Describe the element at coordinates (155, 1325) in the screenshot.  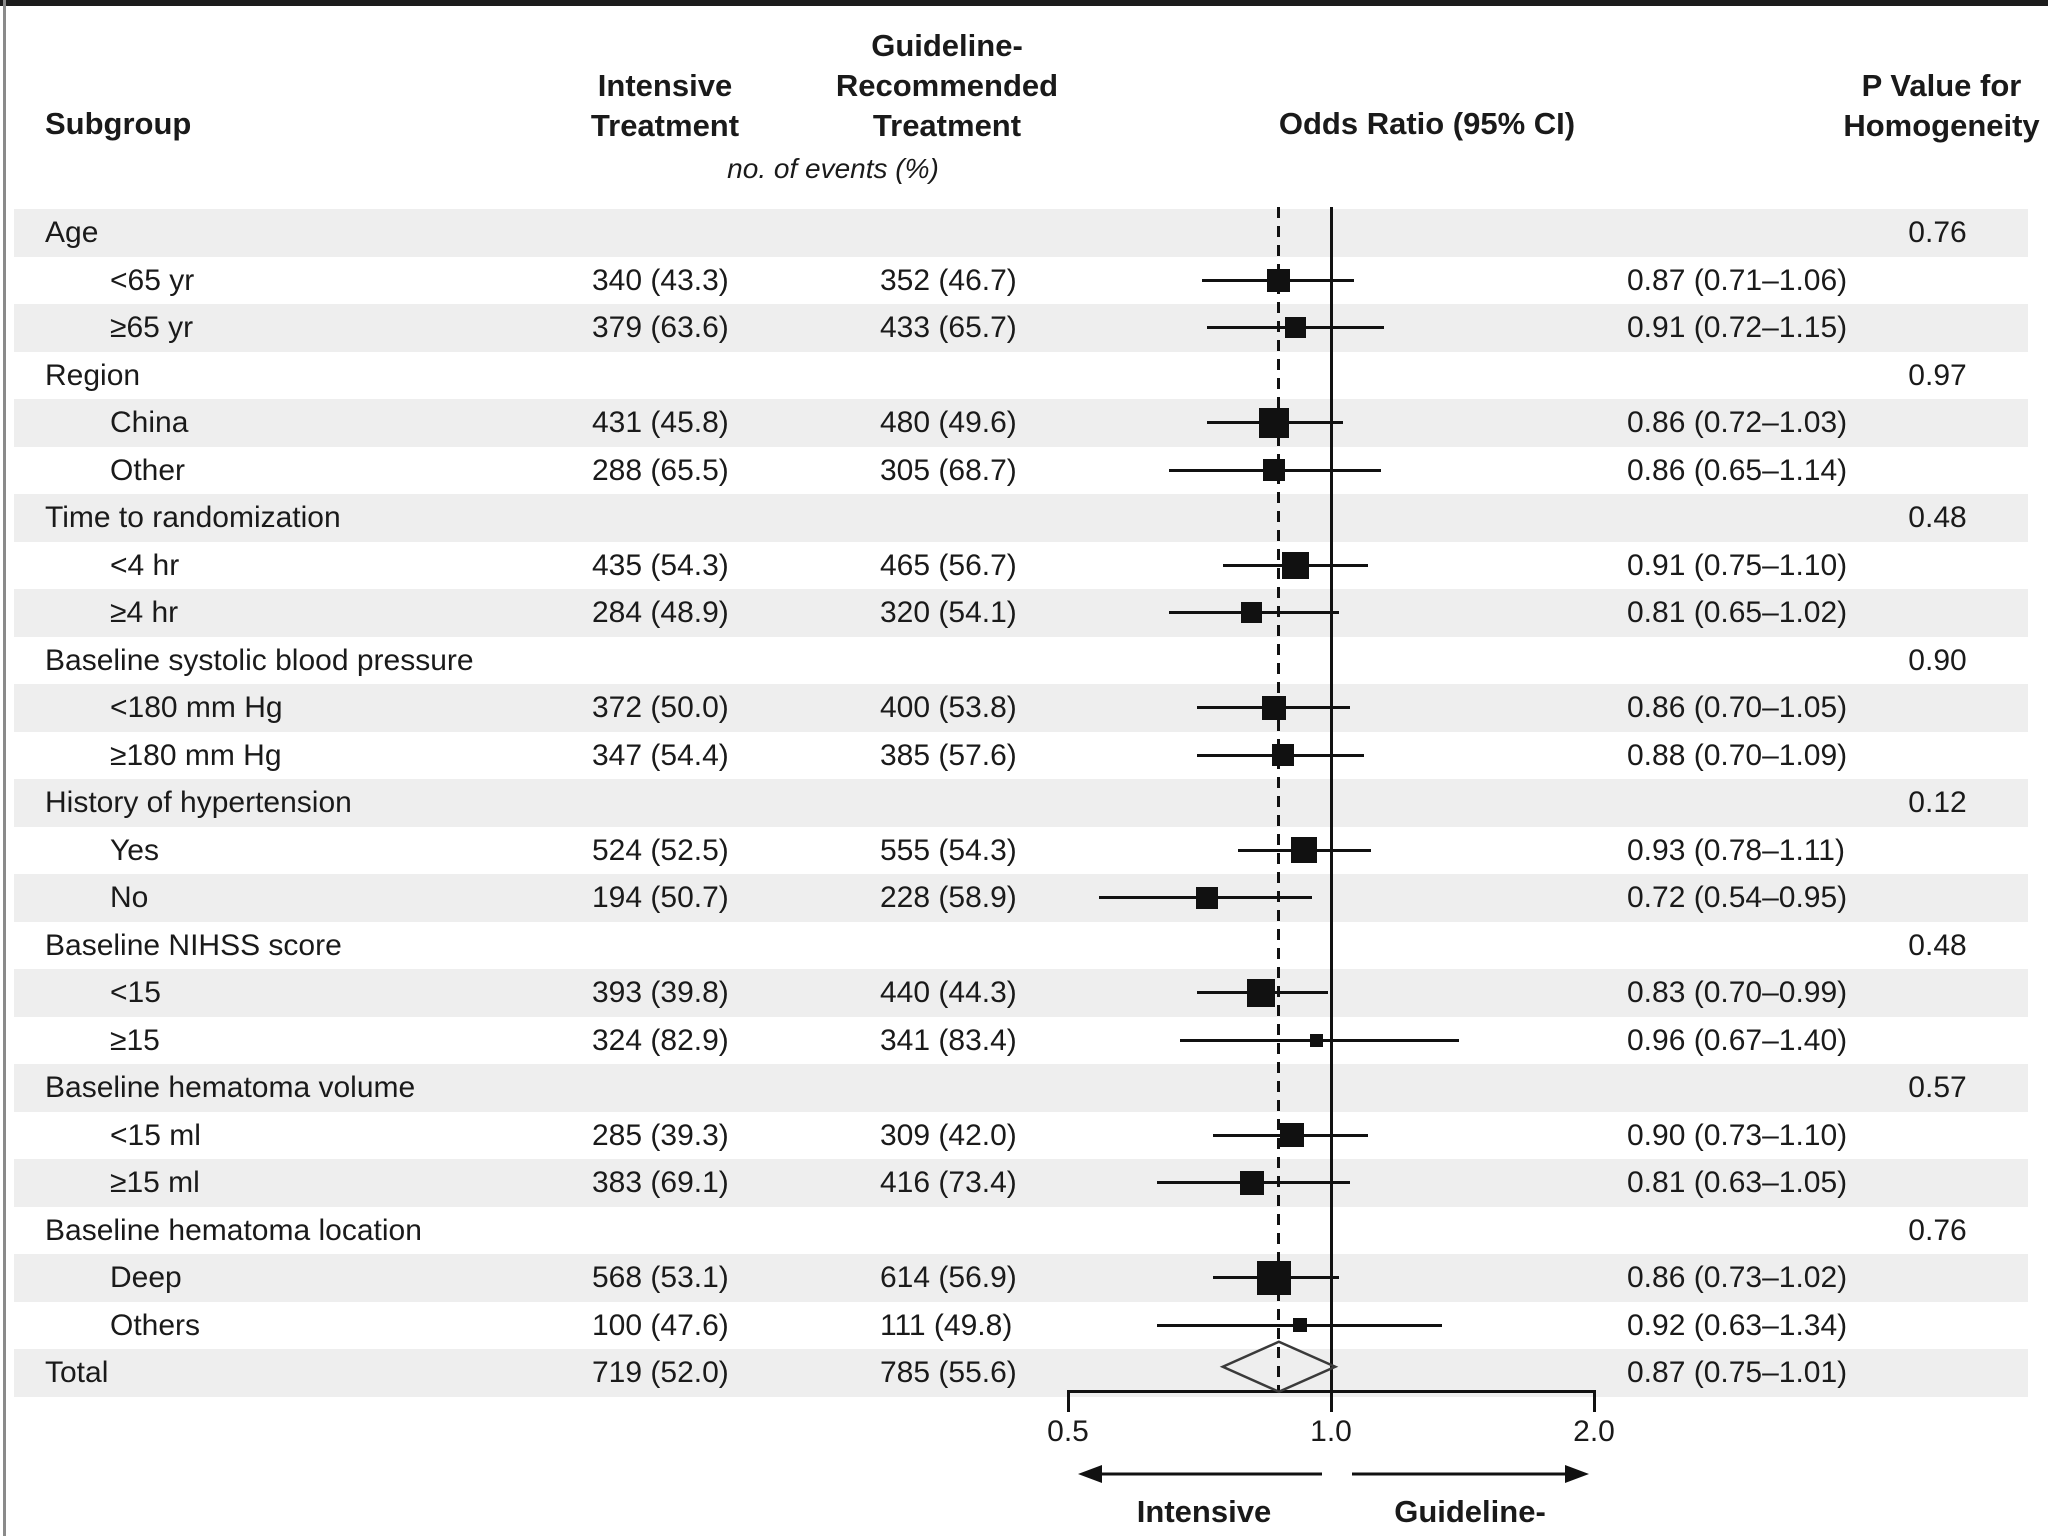
I see `row-label: Others` at that location.